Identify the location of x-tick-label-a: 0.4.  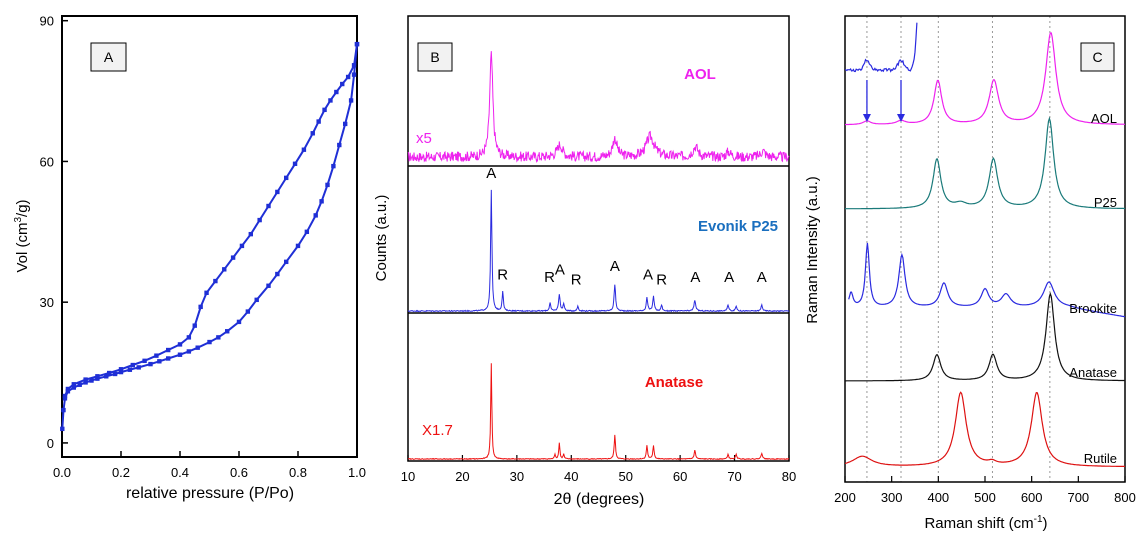
(180, 472).